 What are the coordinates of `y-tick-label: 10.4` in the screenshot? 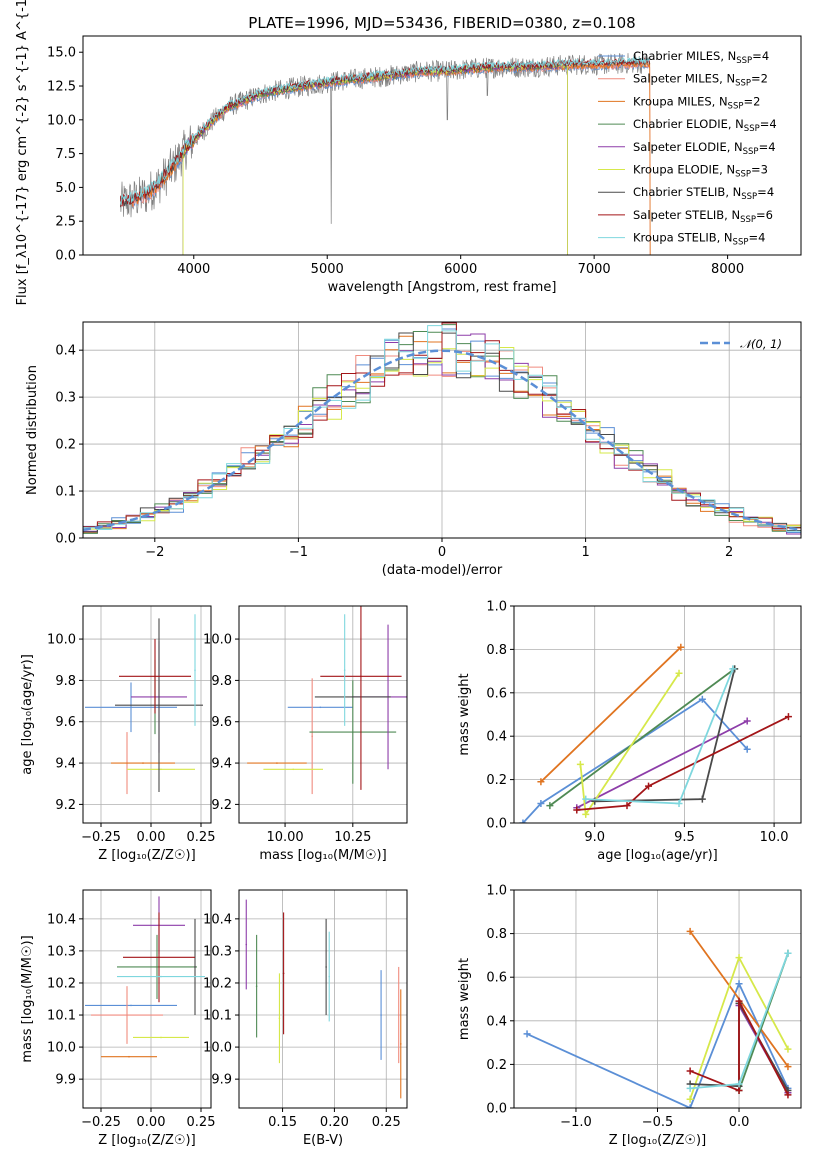 It's located at (61, 919).